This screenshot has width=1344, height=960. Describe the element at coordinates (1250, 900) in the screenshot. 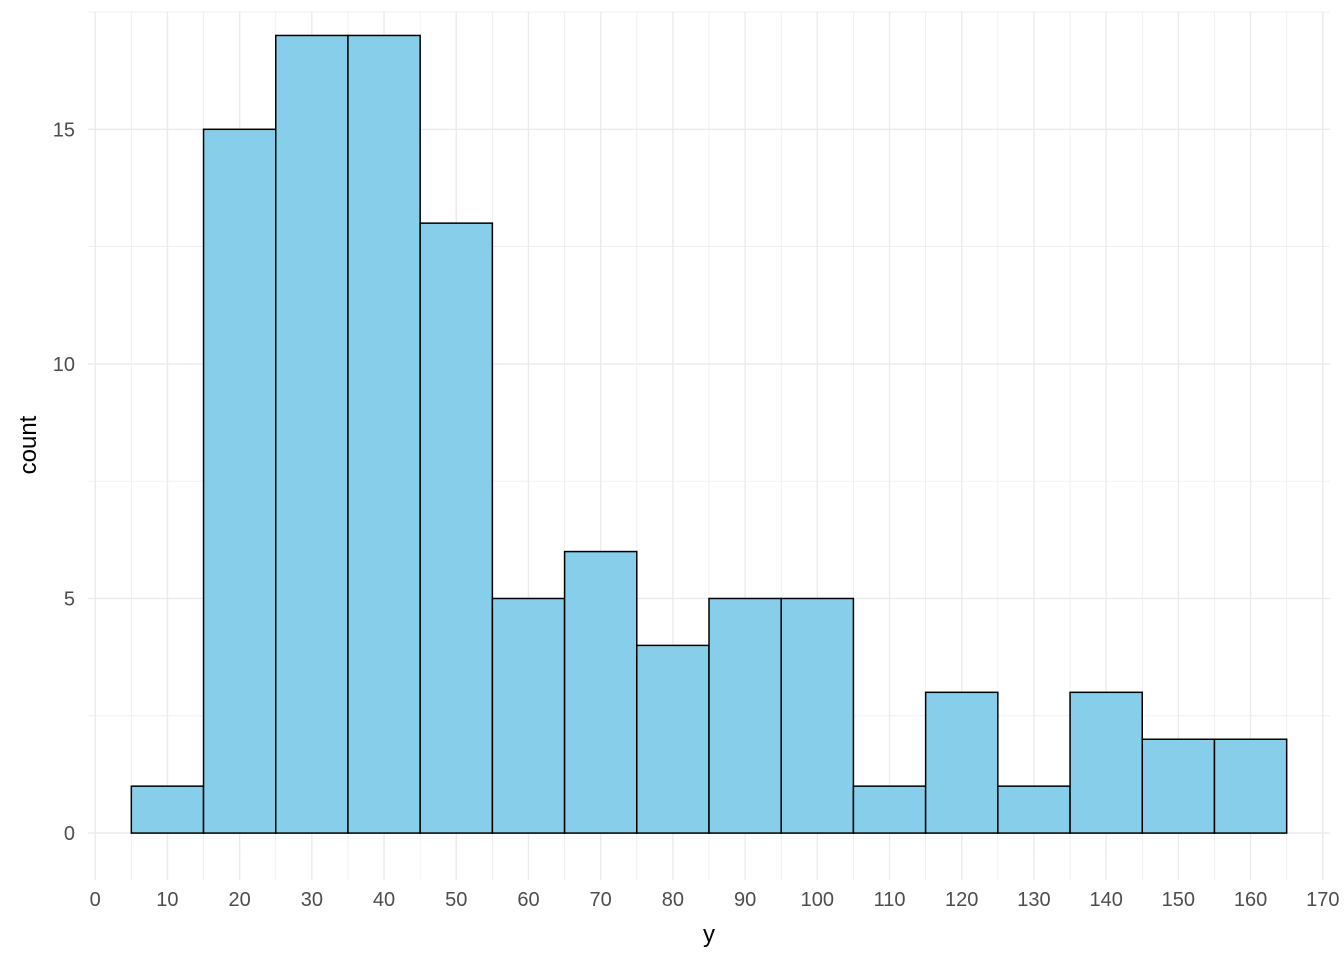

I see `x-tick-label: 160` at that location.